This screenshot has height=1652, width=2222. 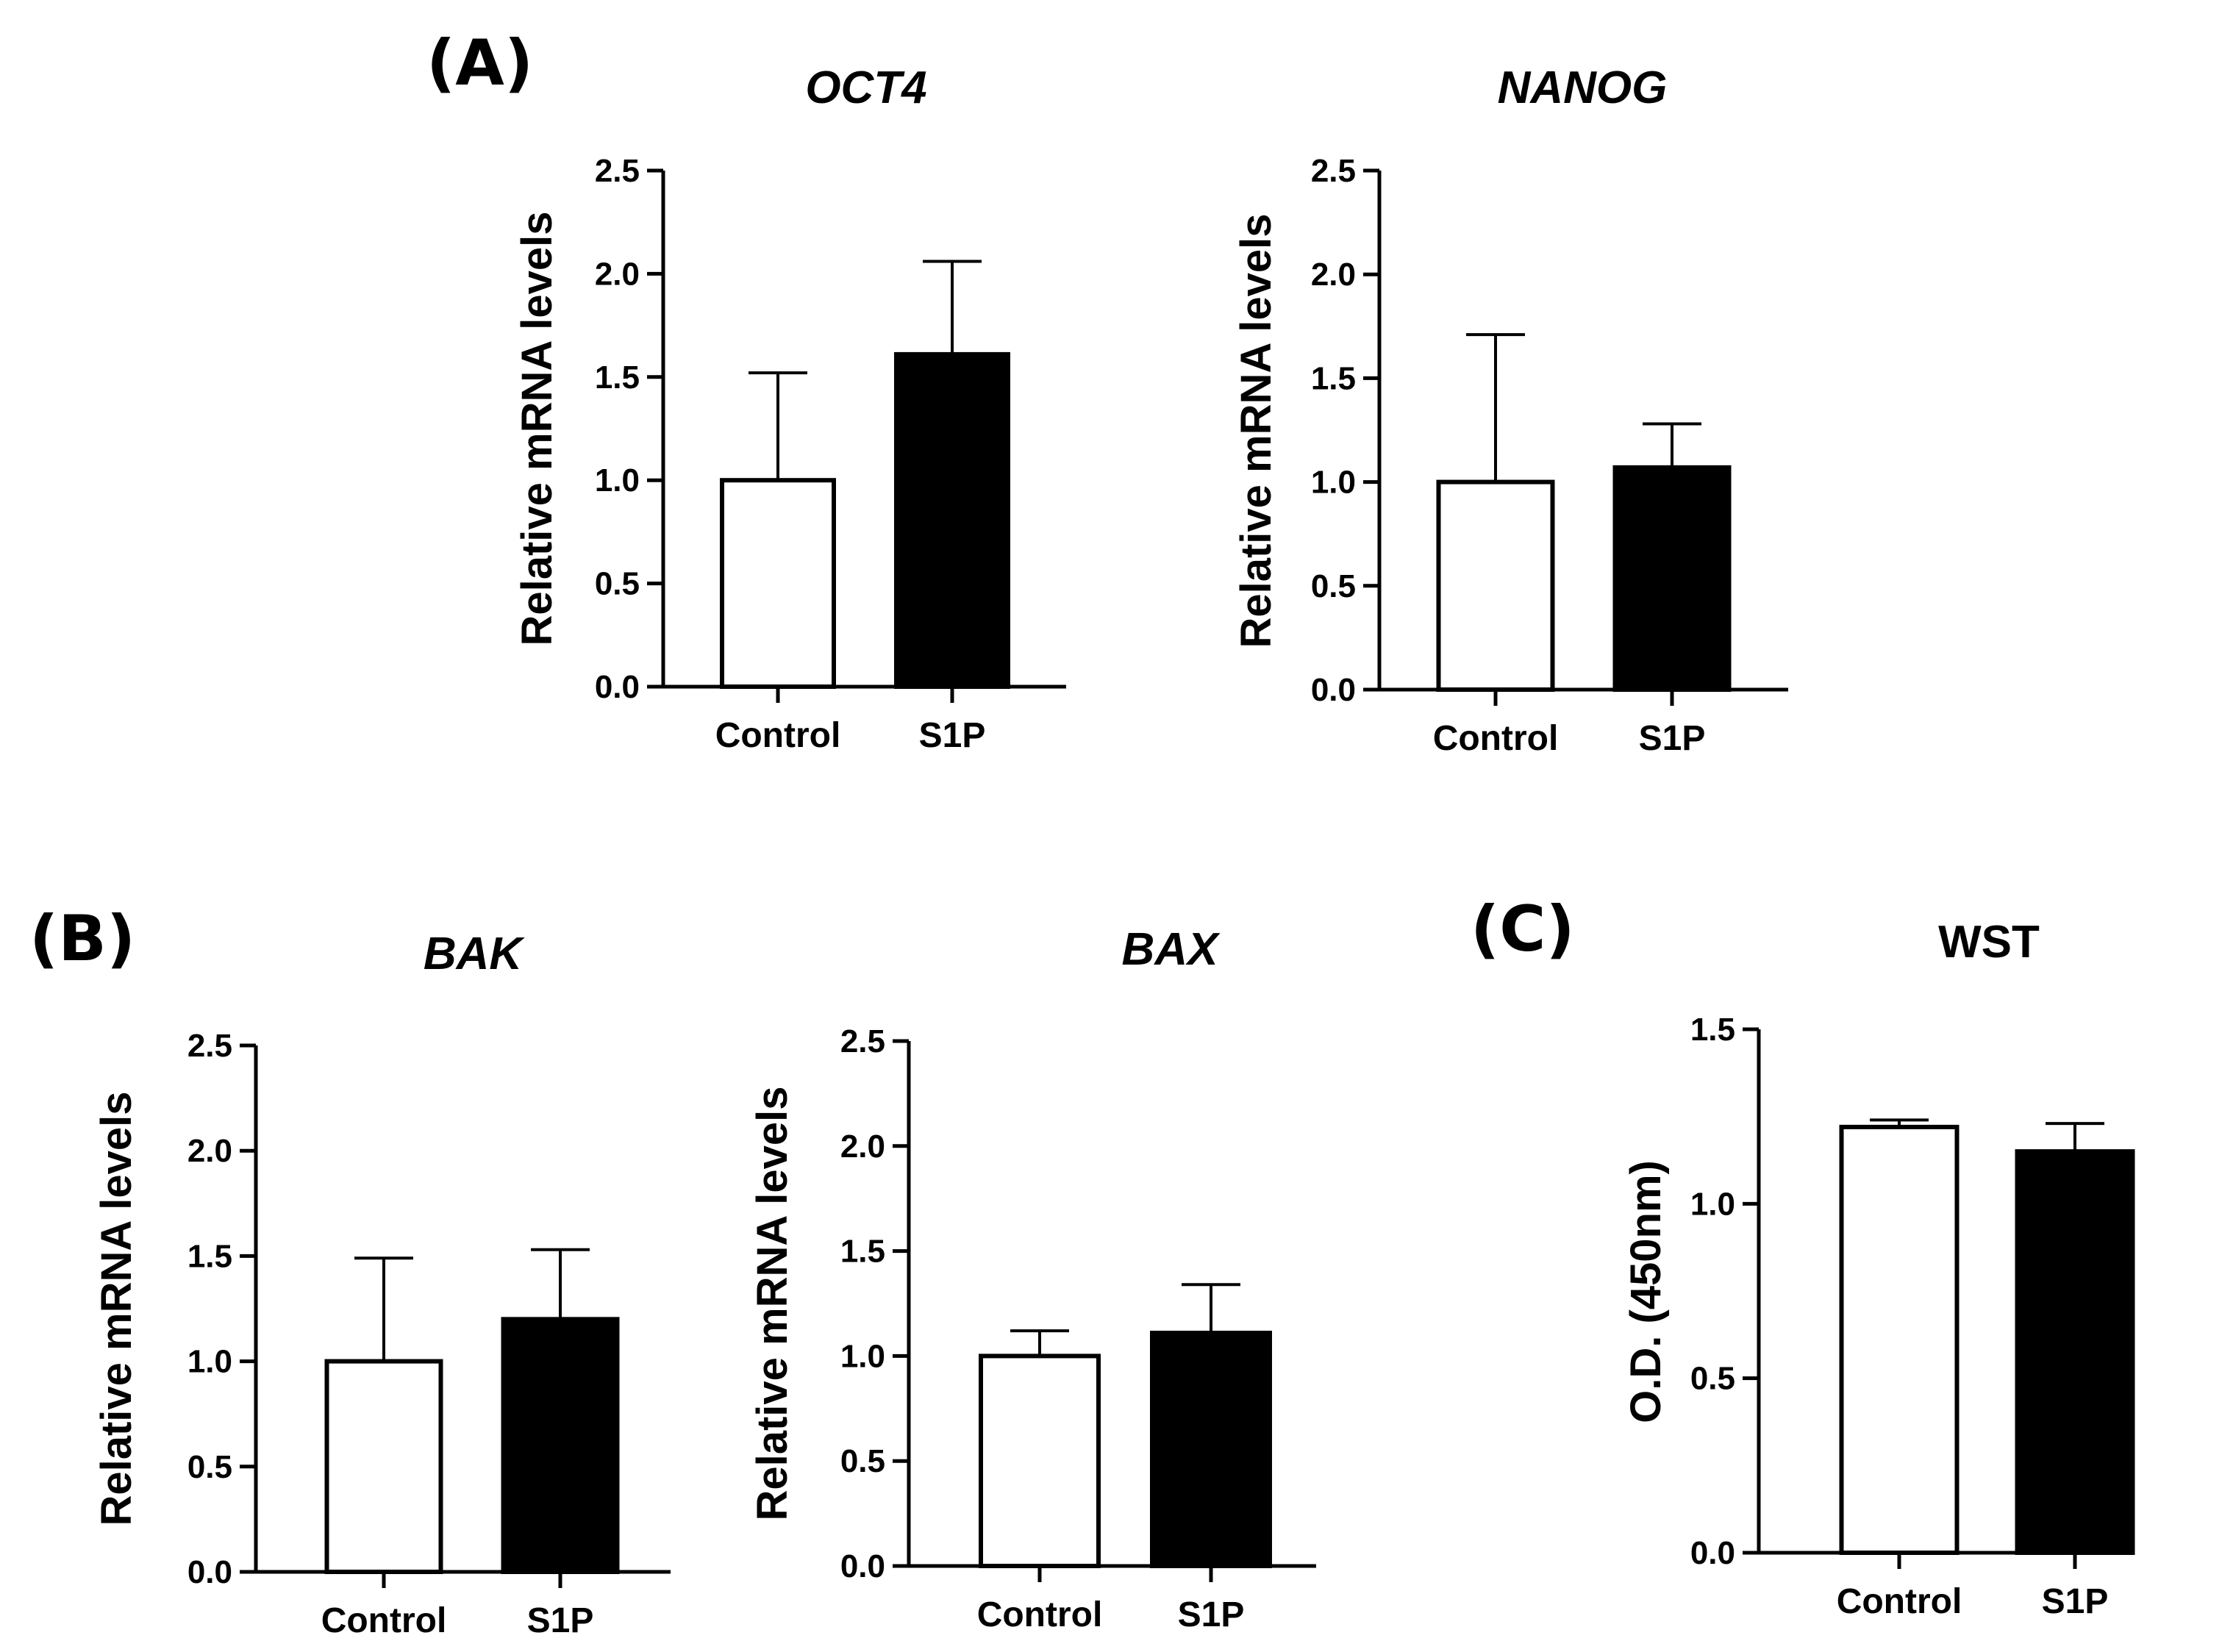 What do you see at coordinates (1583, 87) in the screenshot?
I see `chart-title: NANOG` at bounding box center [1583, 87].